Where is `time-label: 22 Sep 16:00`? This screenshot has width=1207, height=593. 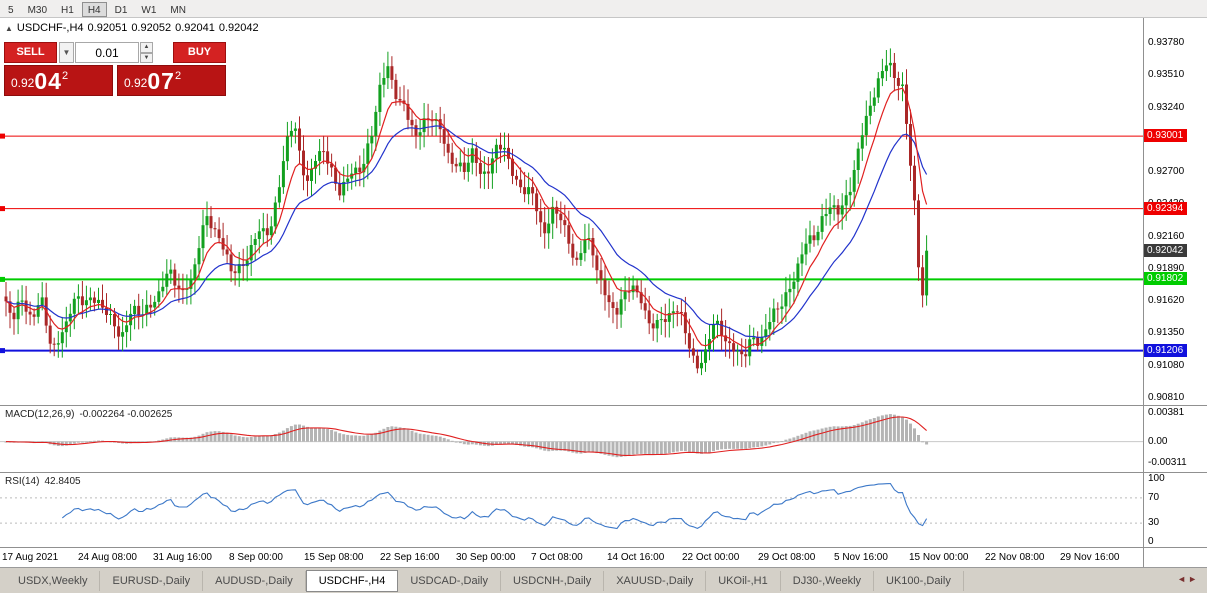 time-label: 22 Sep 16:00 is located at coordinates (410, 557).